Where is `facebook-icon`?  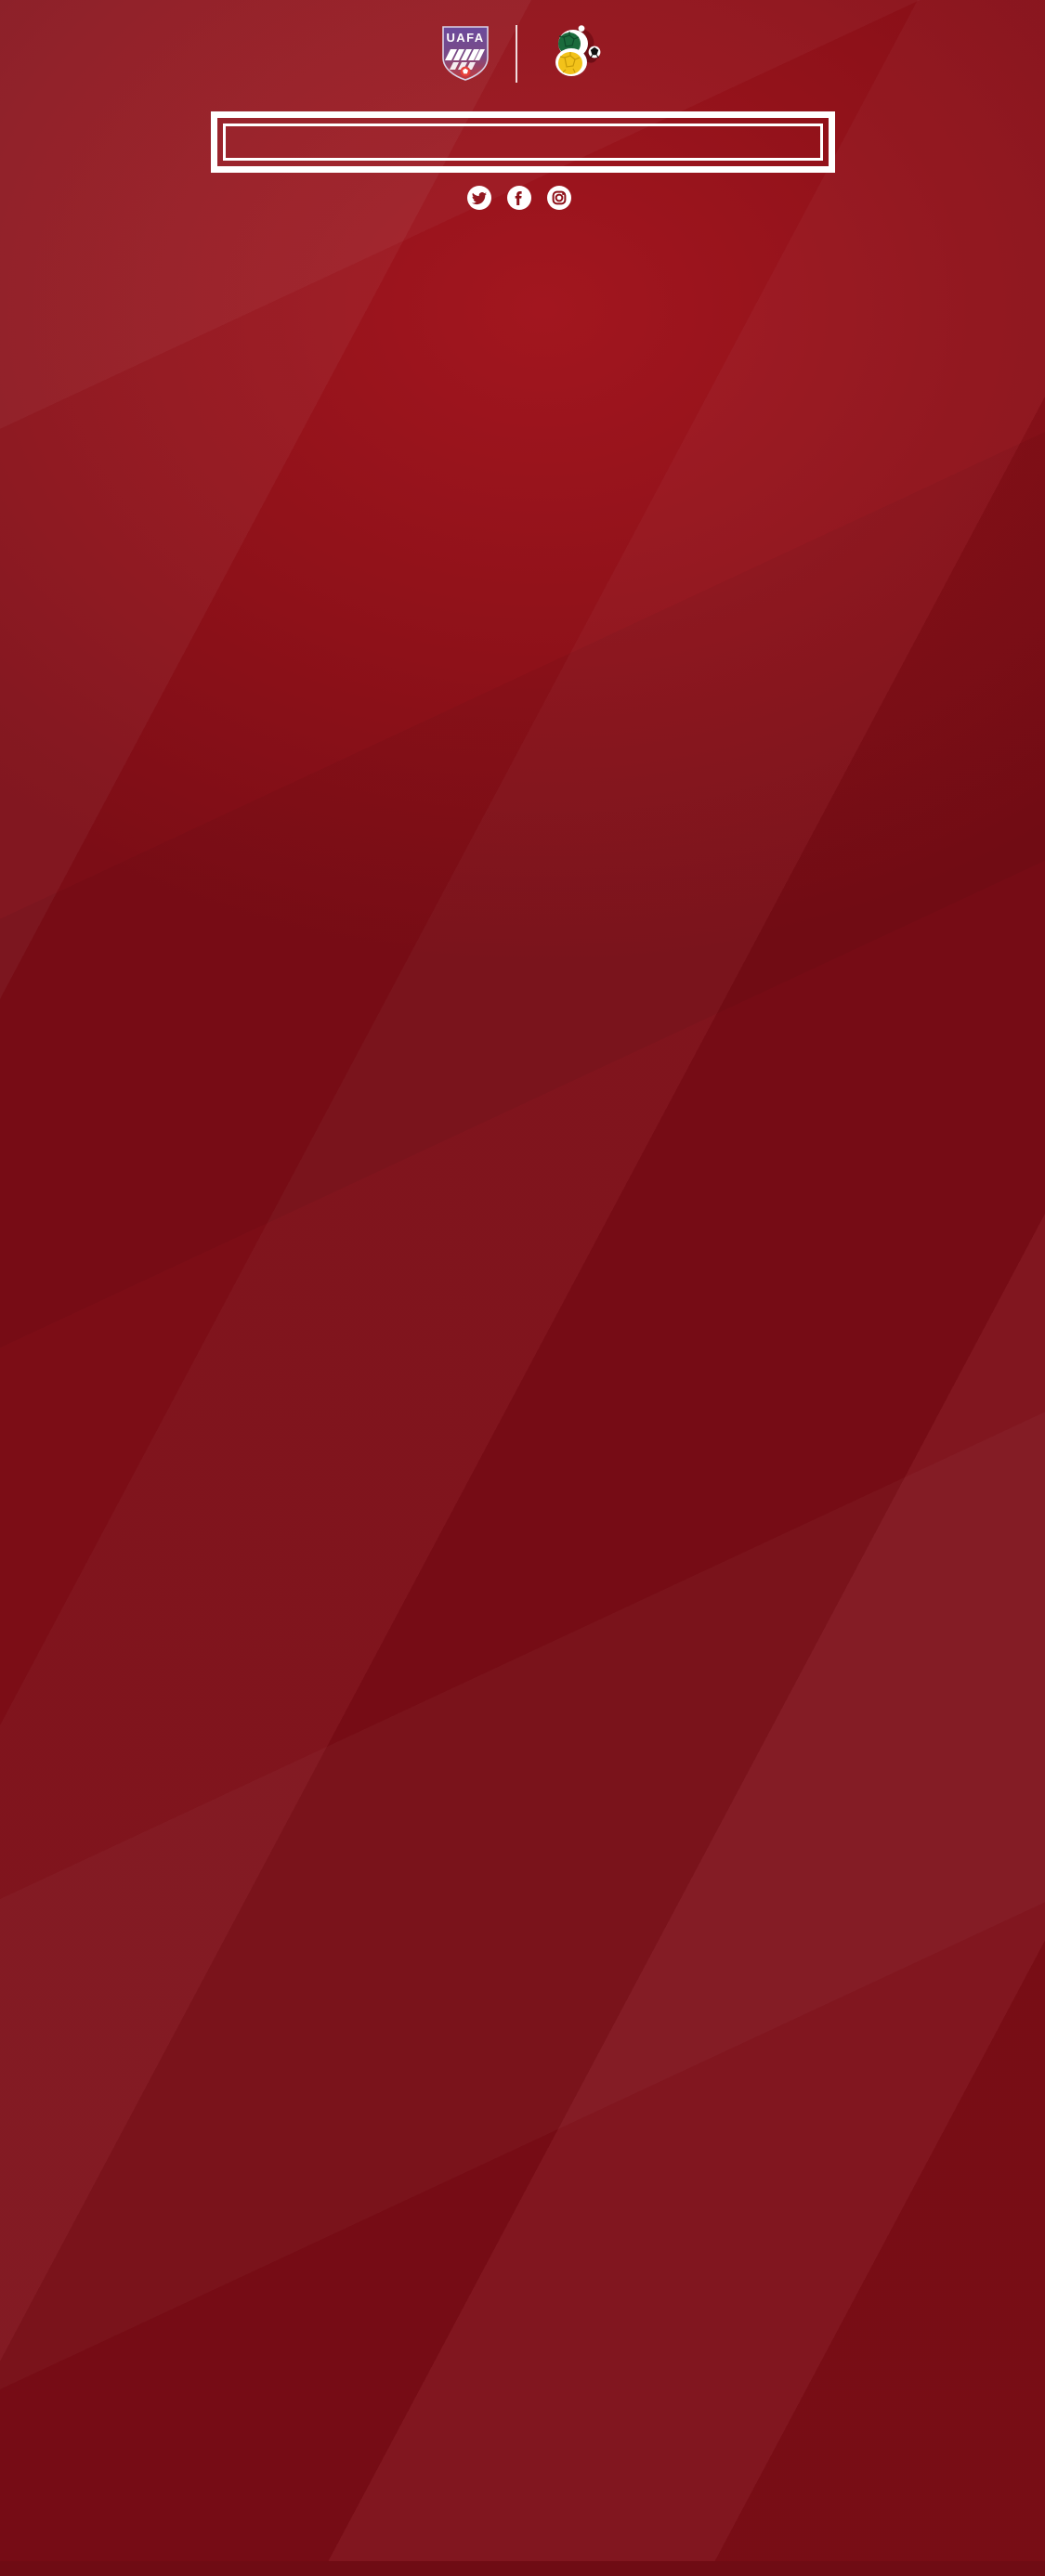 facebook-icon is located at coordinates (519, 198).